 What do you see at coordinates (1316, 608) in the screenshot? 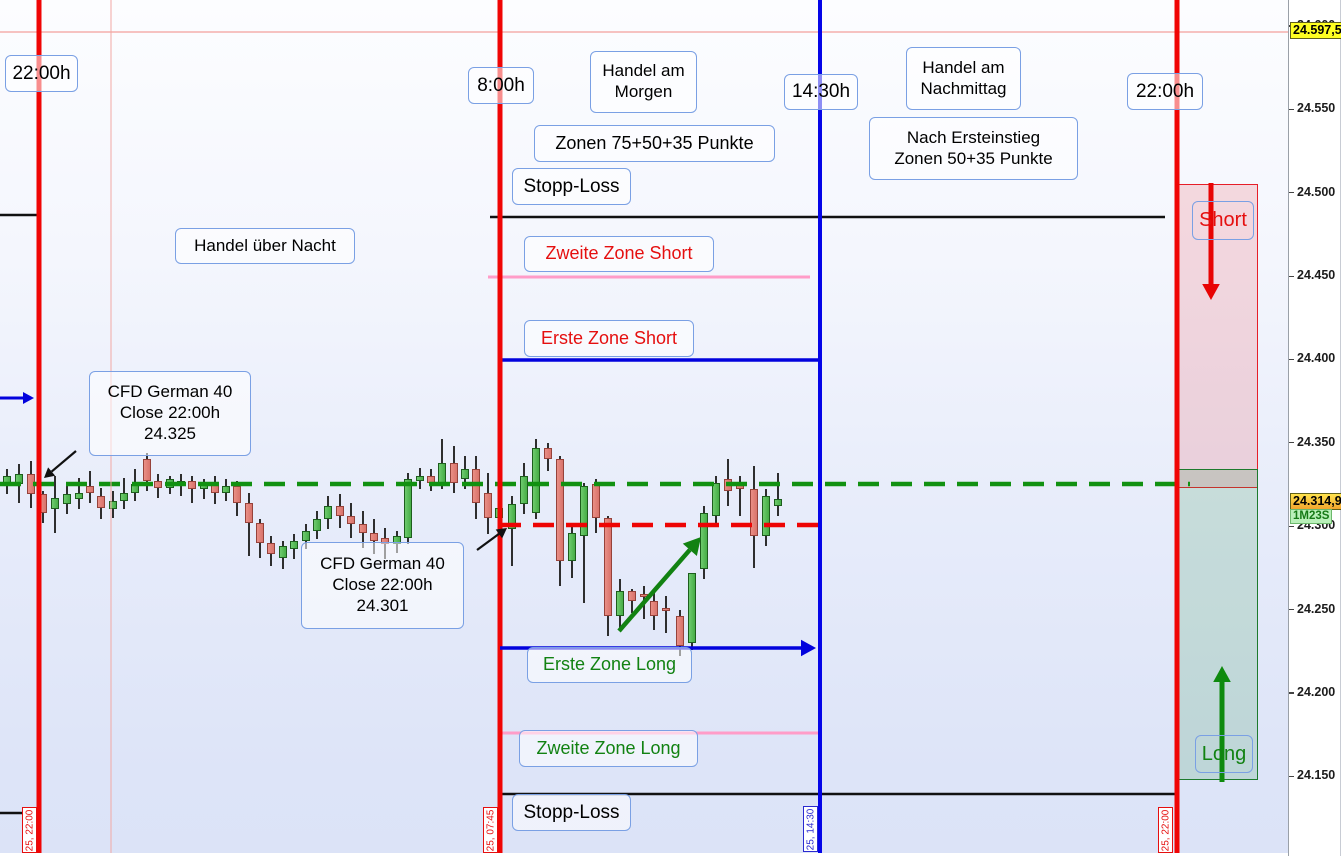
I see `axis-tick-label: 24.250` at bounding box center [1316, 608].